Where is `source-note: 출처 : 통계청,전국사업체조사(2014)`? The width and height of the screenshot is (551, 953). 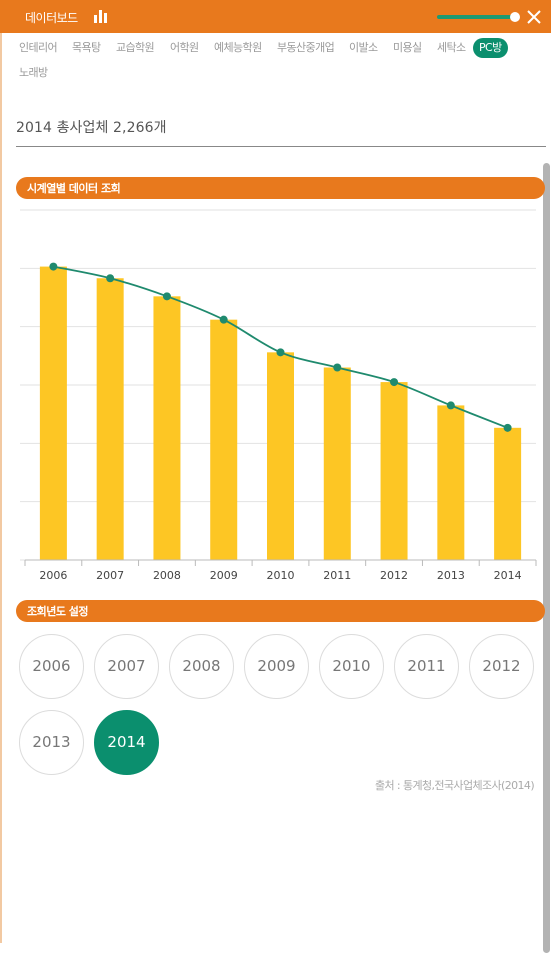 source-note: 출처 : 통계청,전국사업체조사(2014) is located at coordinates (455, 785).